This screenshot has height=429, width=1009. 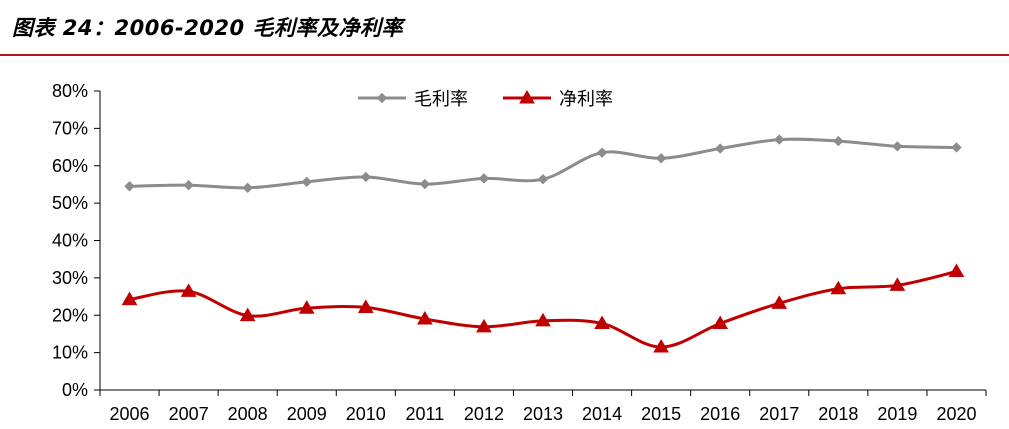 What do you see at coordinates (838, 414) in the screenshot?
I see `x-tick-label: 2018` at bounding box center [838, 414].